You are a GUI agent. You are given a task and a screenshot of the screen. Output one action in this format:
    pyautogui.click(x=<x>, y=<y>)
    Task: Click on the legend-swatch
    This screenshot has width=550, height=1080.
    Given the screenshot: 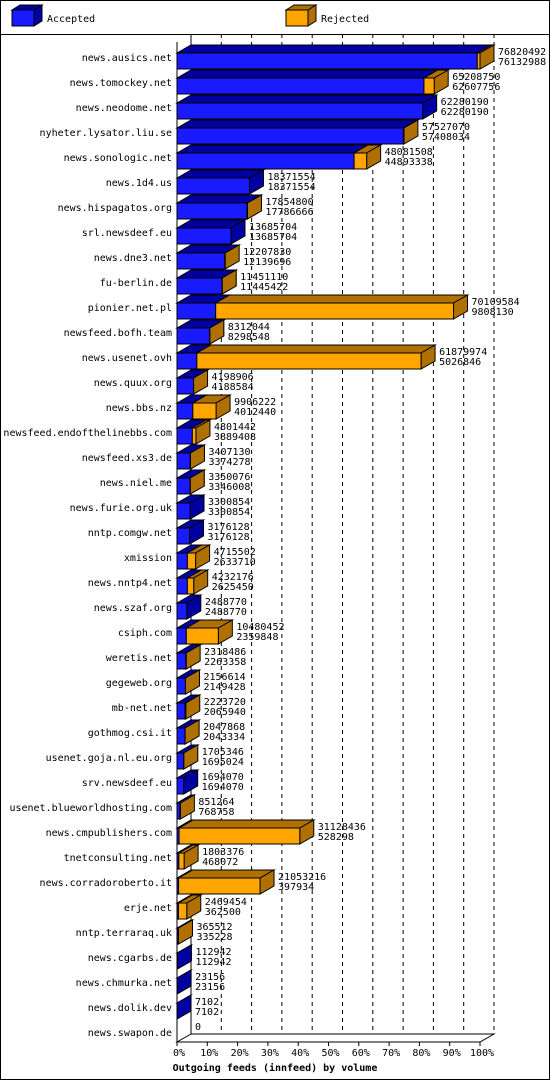 What is the action you would take?
    pyautogui.click(x=23, y=18)
    